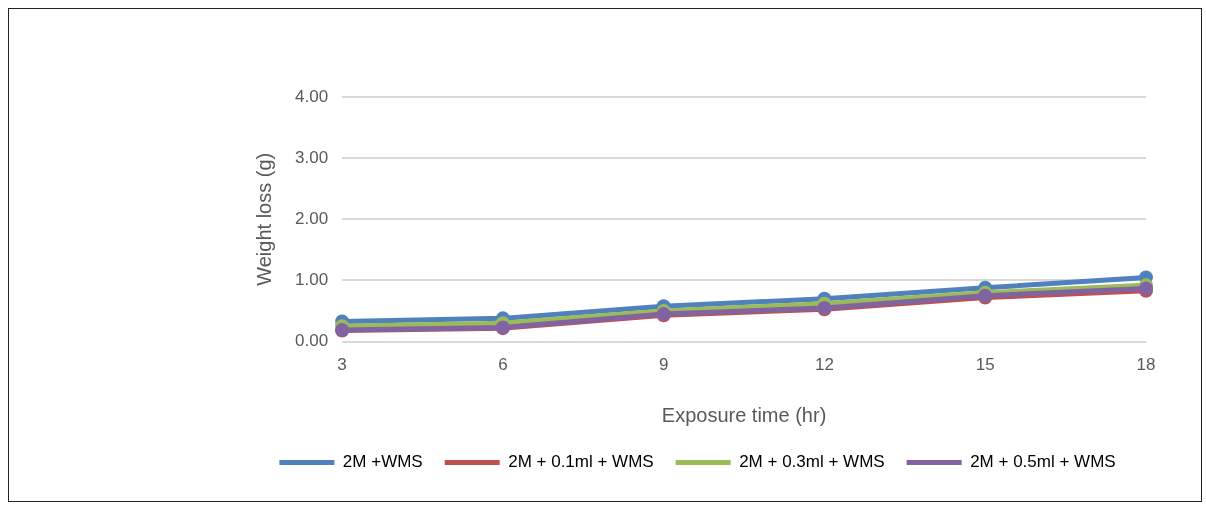 This screenshot has height=506, width=1206. I want to click on x-tick-label: 3, so click(342, 365).